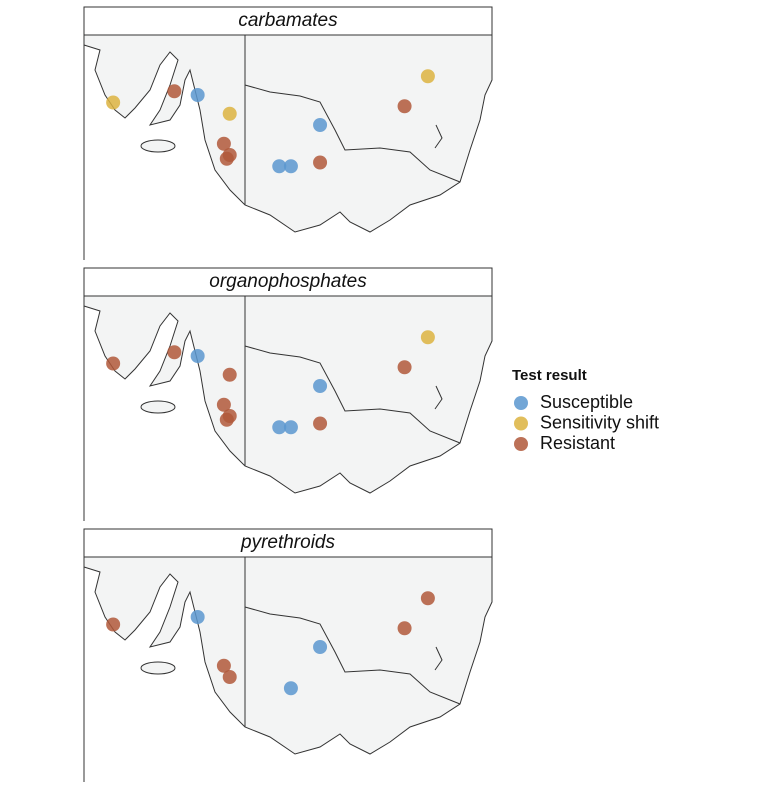  What do you see at coordinates (549, 375) in the screenshot?
I see `legend-title: Test result` at bounding box center [549, 375].